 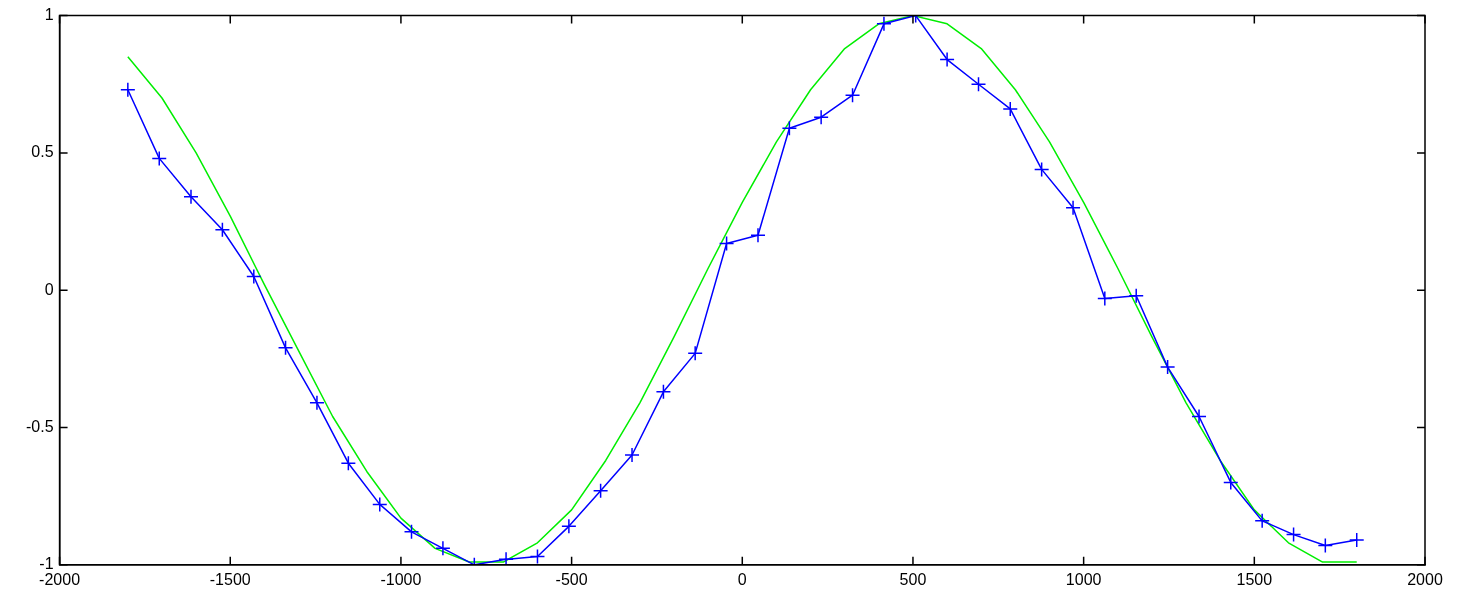 What do you see at coordinates (49, 15) in the screenshot?
I see `y-tick-label: 1` at bounding box center [49, 15].